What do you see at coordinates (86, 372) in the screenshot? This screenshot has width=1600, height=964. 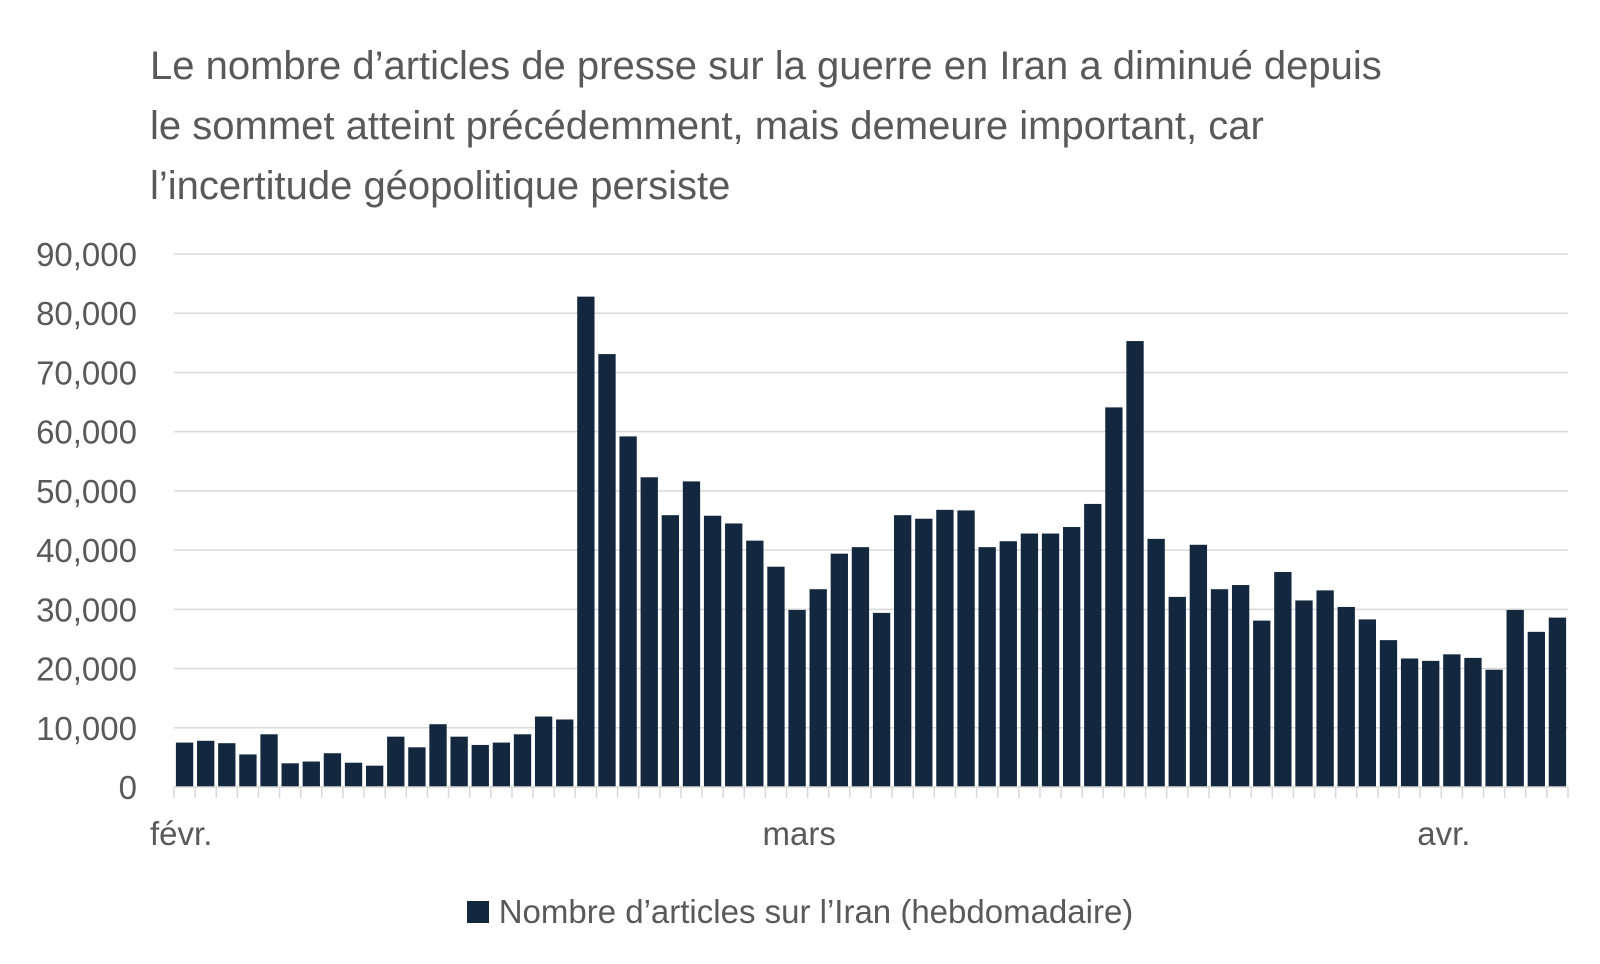 I see `y-tick-label: 70,000` at bounding box center [86, 372].